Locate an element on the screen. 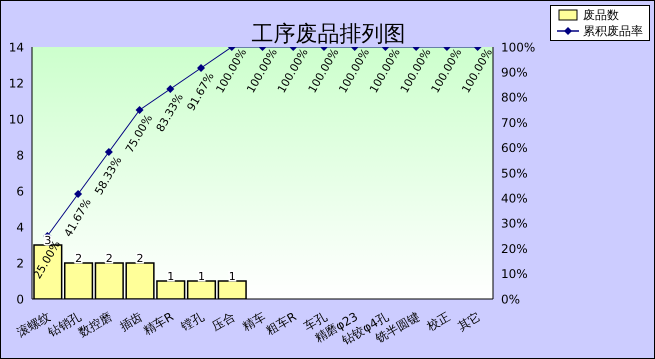  x-tick-label: 其它 is located at coordinates (469, 321).